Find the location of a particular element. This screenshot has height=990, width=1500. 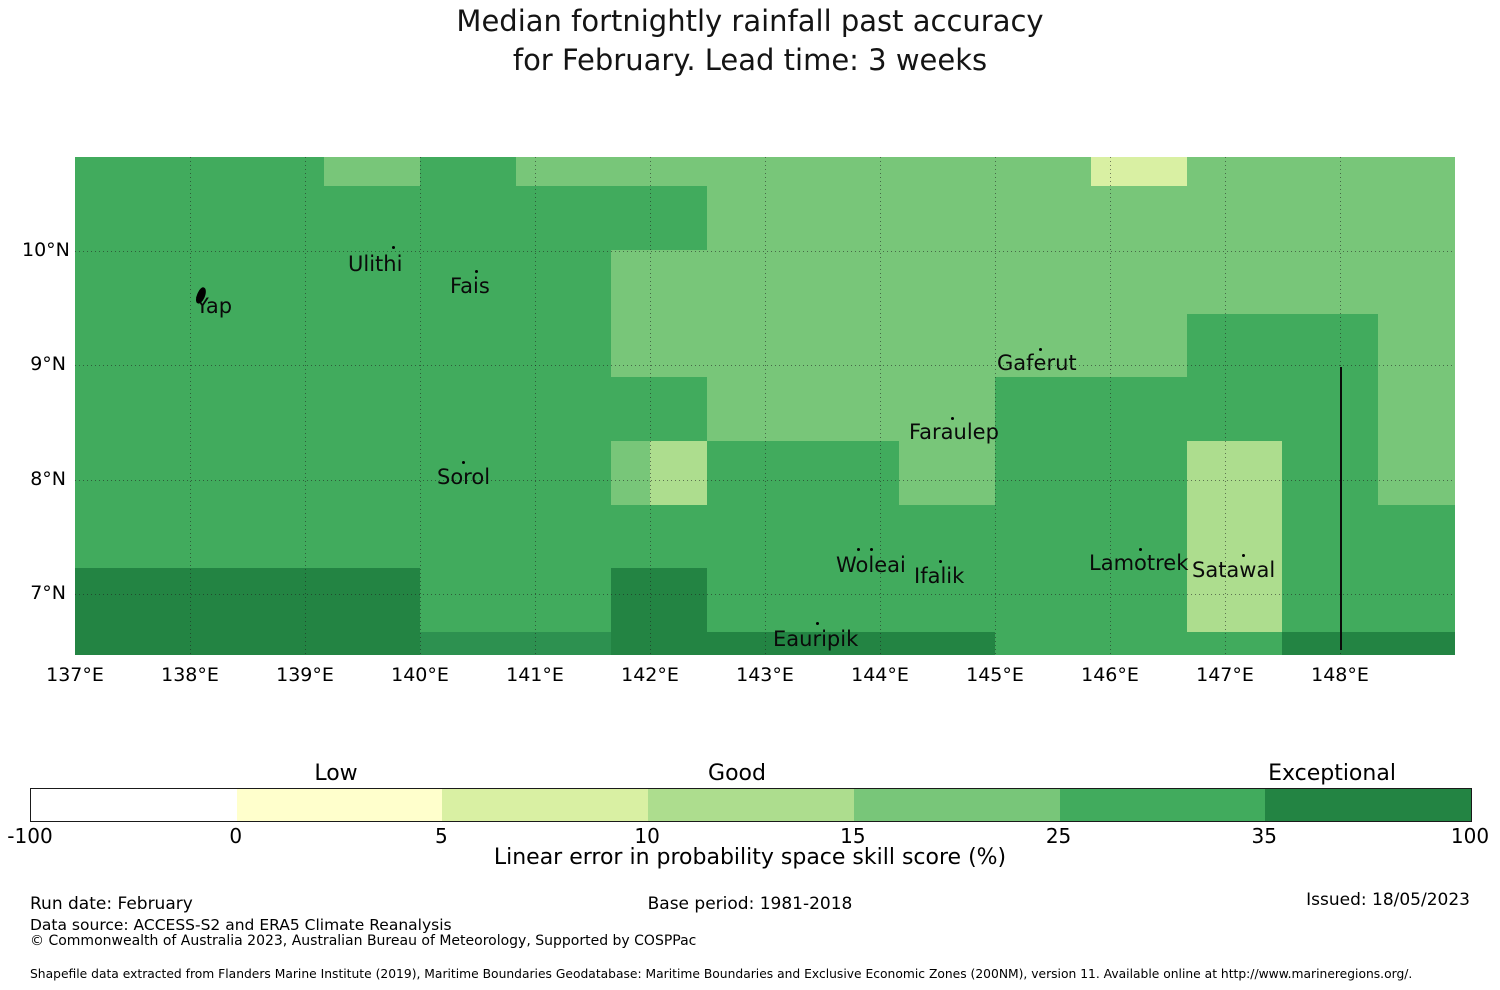

island-label: Sorol is located at coordinates (464, 477).